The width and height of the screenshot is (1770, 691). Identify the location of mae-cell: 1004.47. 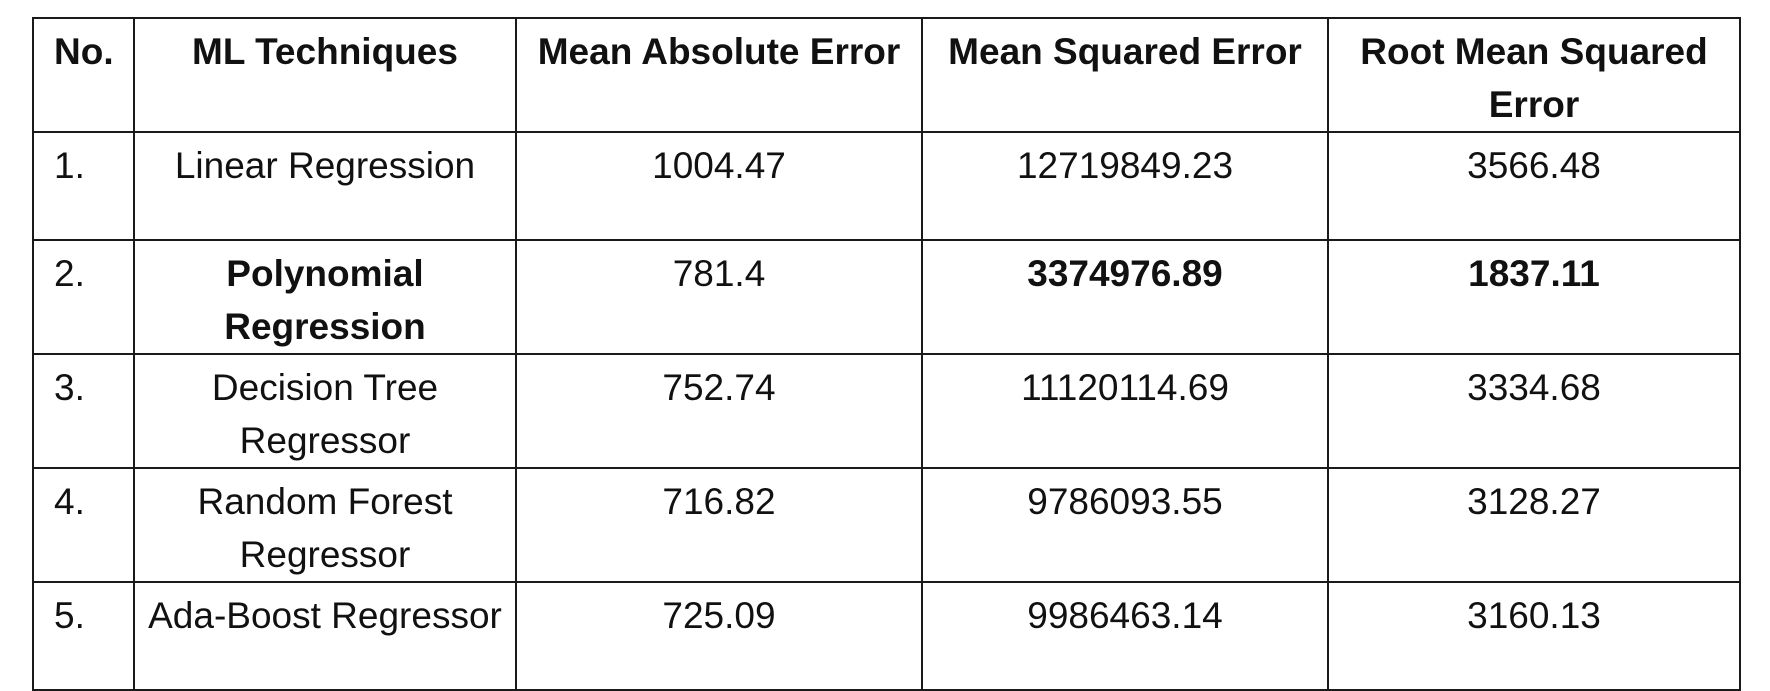
(719, 186).